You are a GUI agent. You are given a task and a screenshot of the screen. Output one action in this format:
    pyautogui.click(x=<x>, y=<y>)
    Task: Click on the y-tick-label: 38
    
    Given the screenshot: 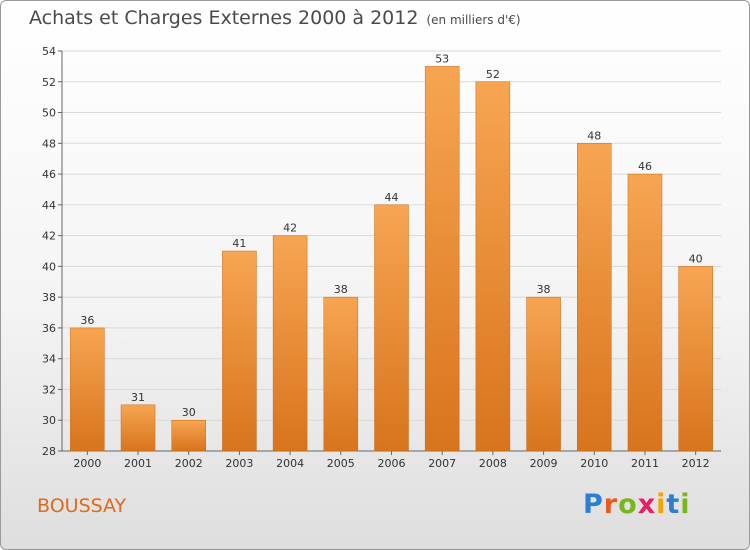 What is the action you would take?
    pyautogui.click(x=49, y=297)
    